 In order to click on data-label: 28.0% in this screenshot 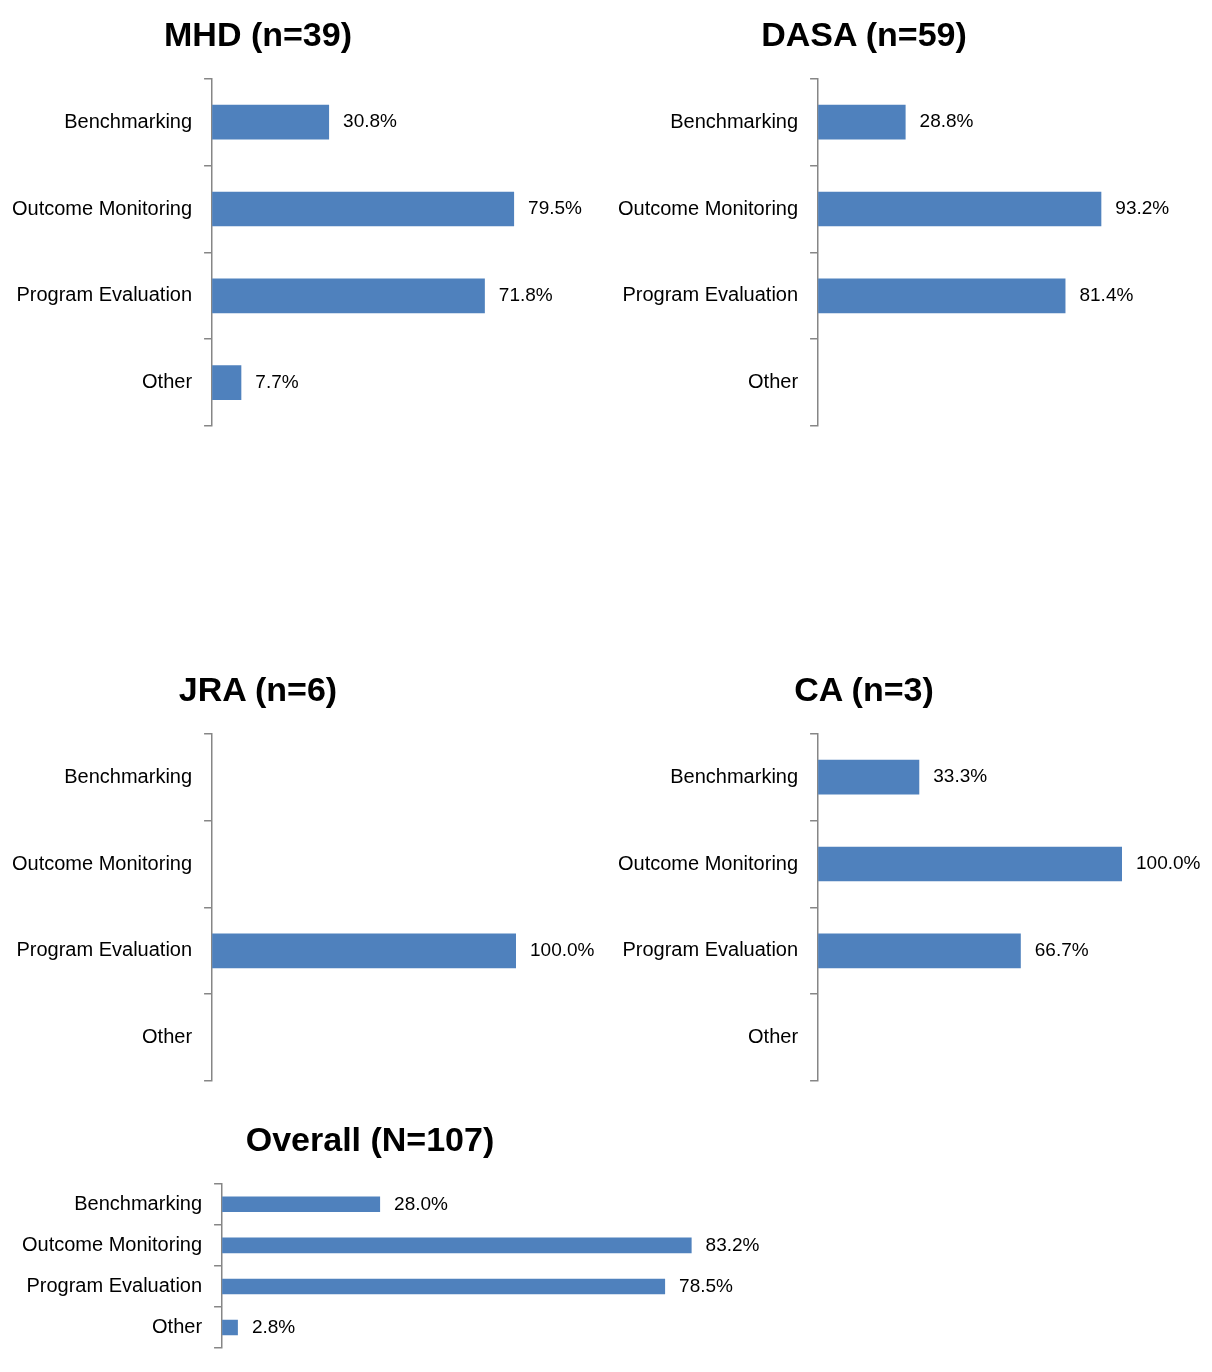, I will do `click(421, 1203)`.